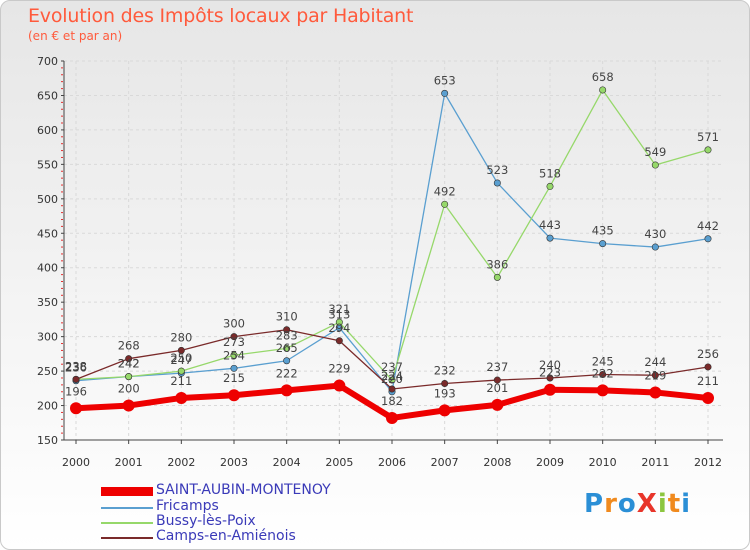  I want to click on point-0-2010, so click(602, 390).